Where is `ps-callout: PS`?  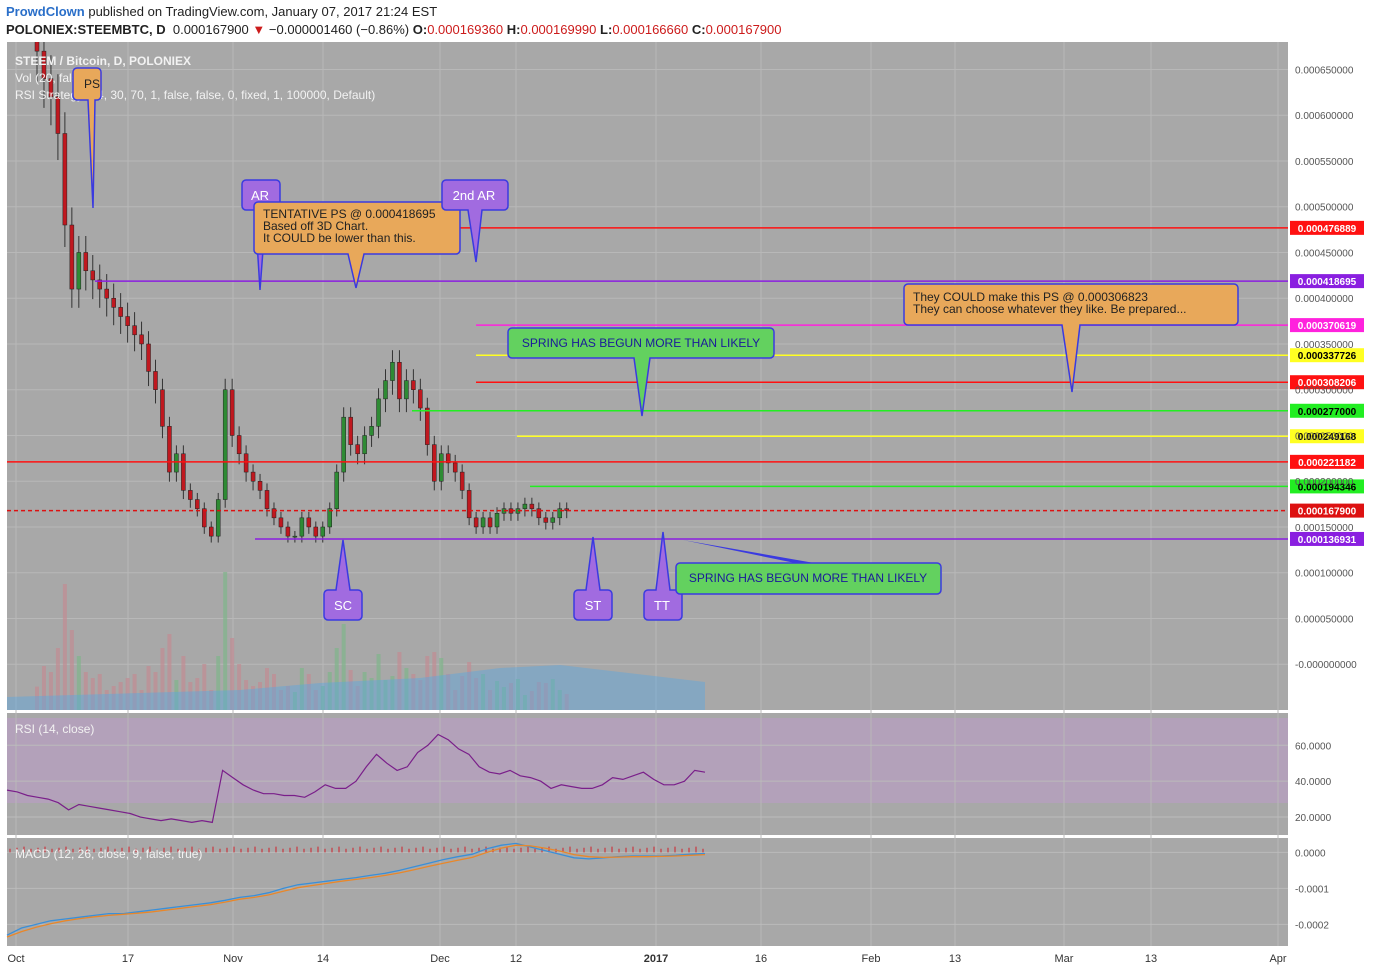
ps-callout: PS is located at coordinates (87, 138).